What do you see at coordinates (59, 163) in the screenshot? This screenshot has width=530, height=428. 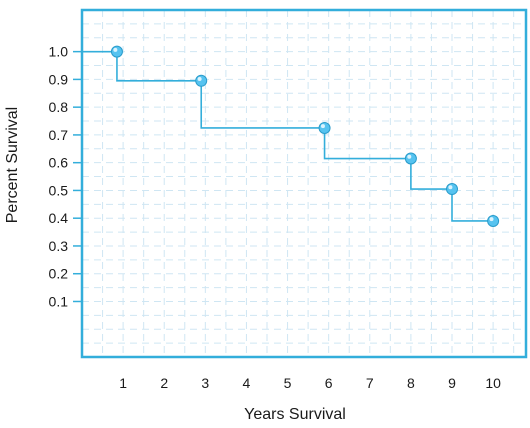 I see `y-tick-label: 0.6` at bounding box center [59, 163].